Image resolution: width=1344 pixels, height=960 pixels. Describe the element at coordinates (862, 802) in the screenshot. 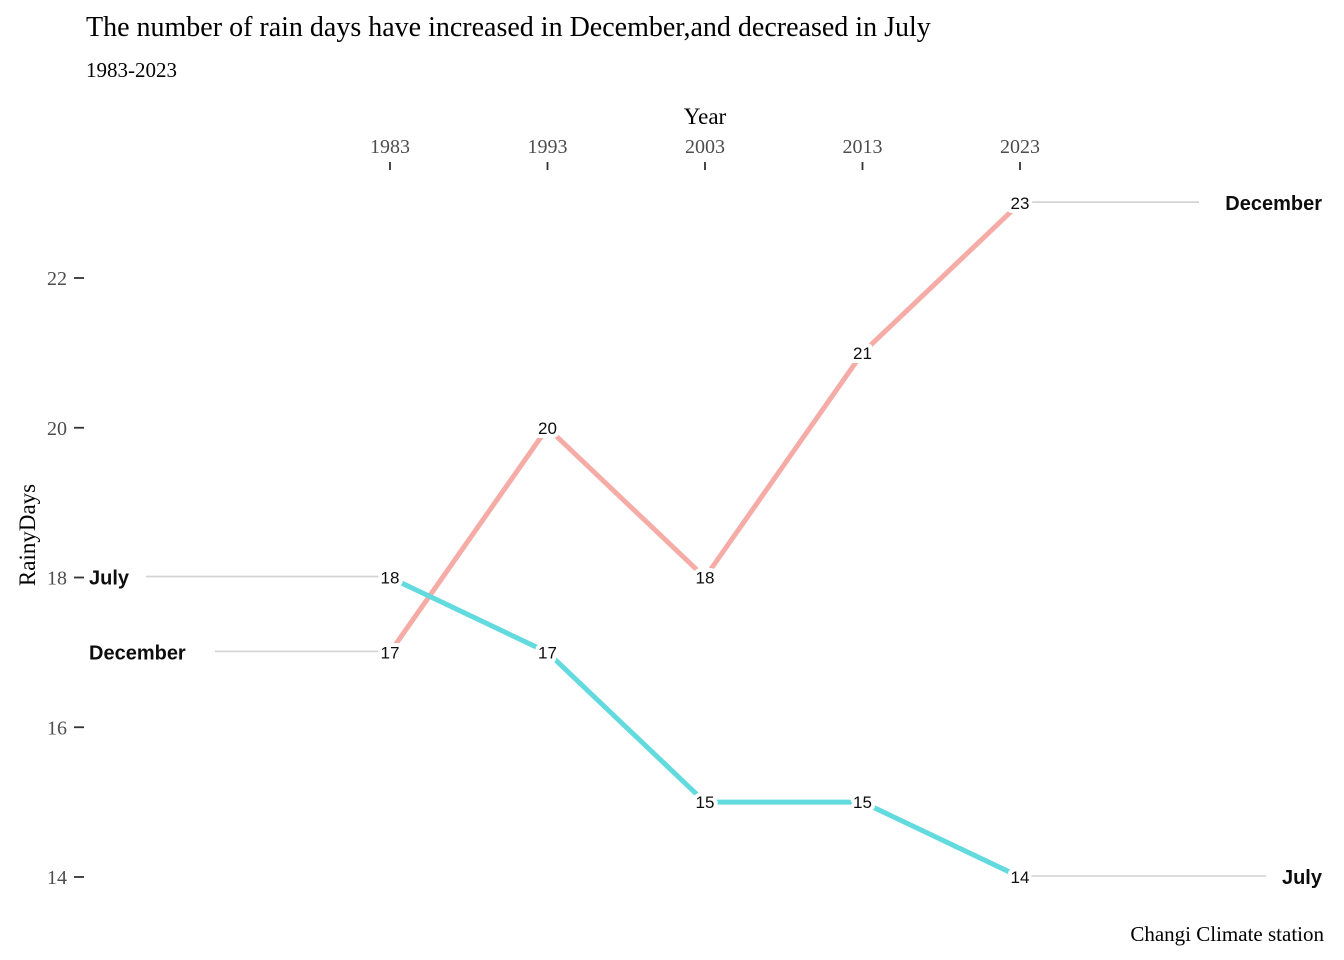

I see `point-label-july-2013: 15` at that location.